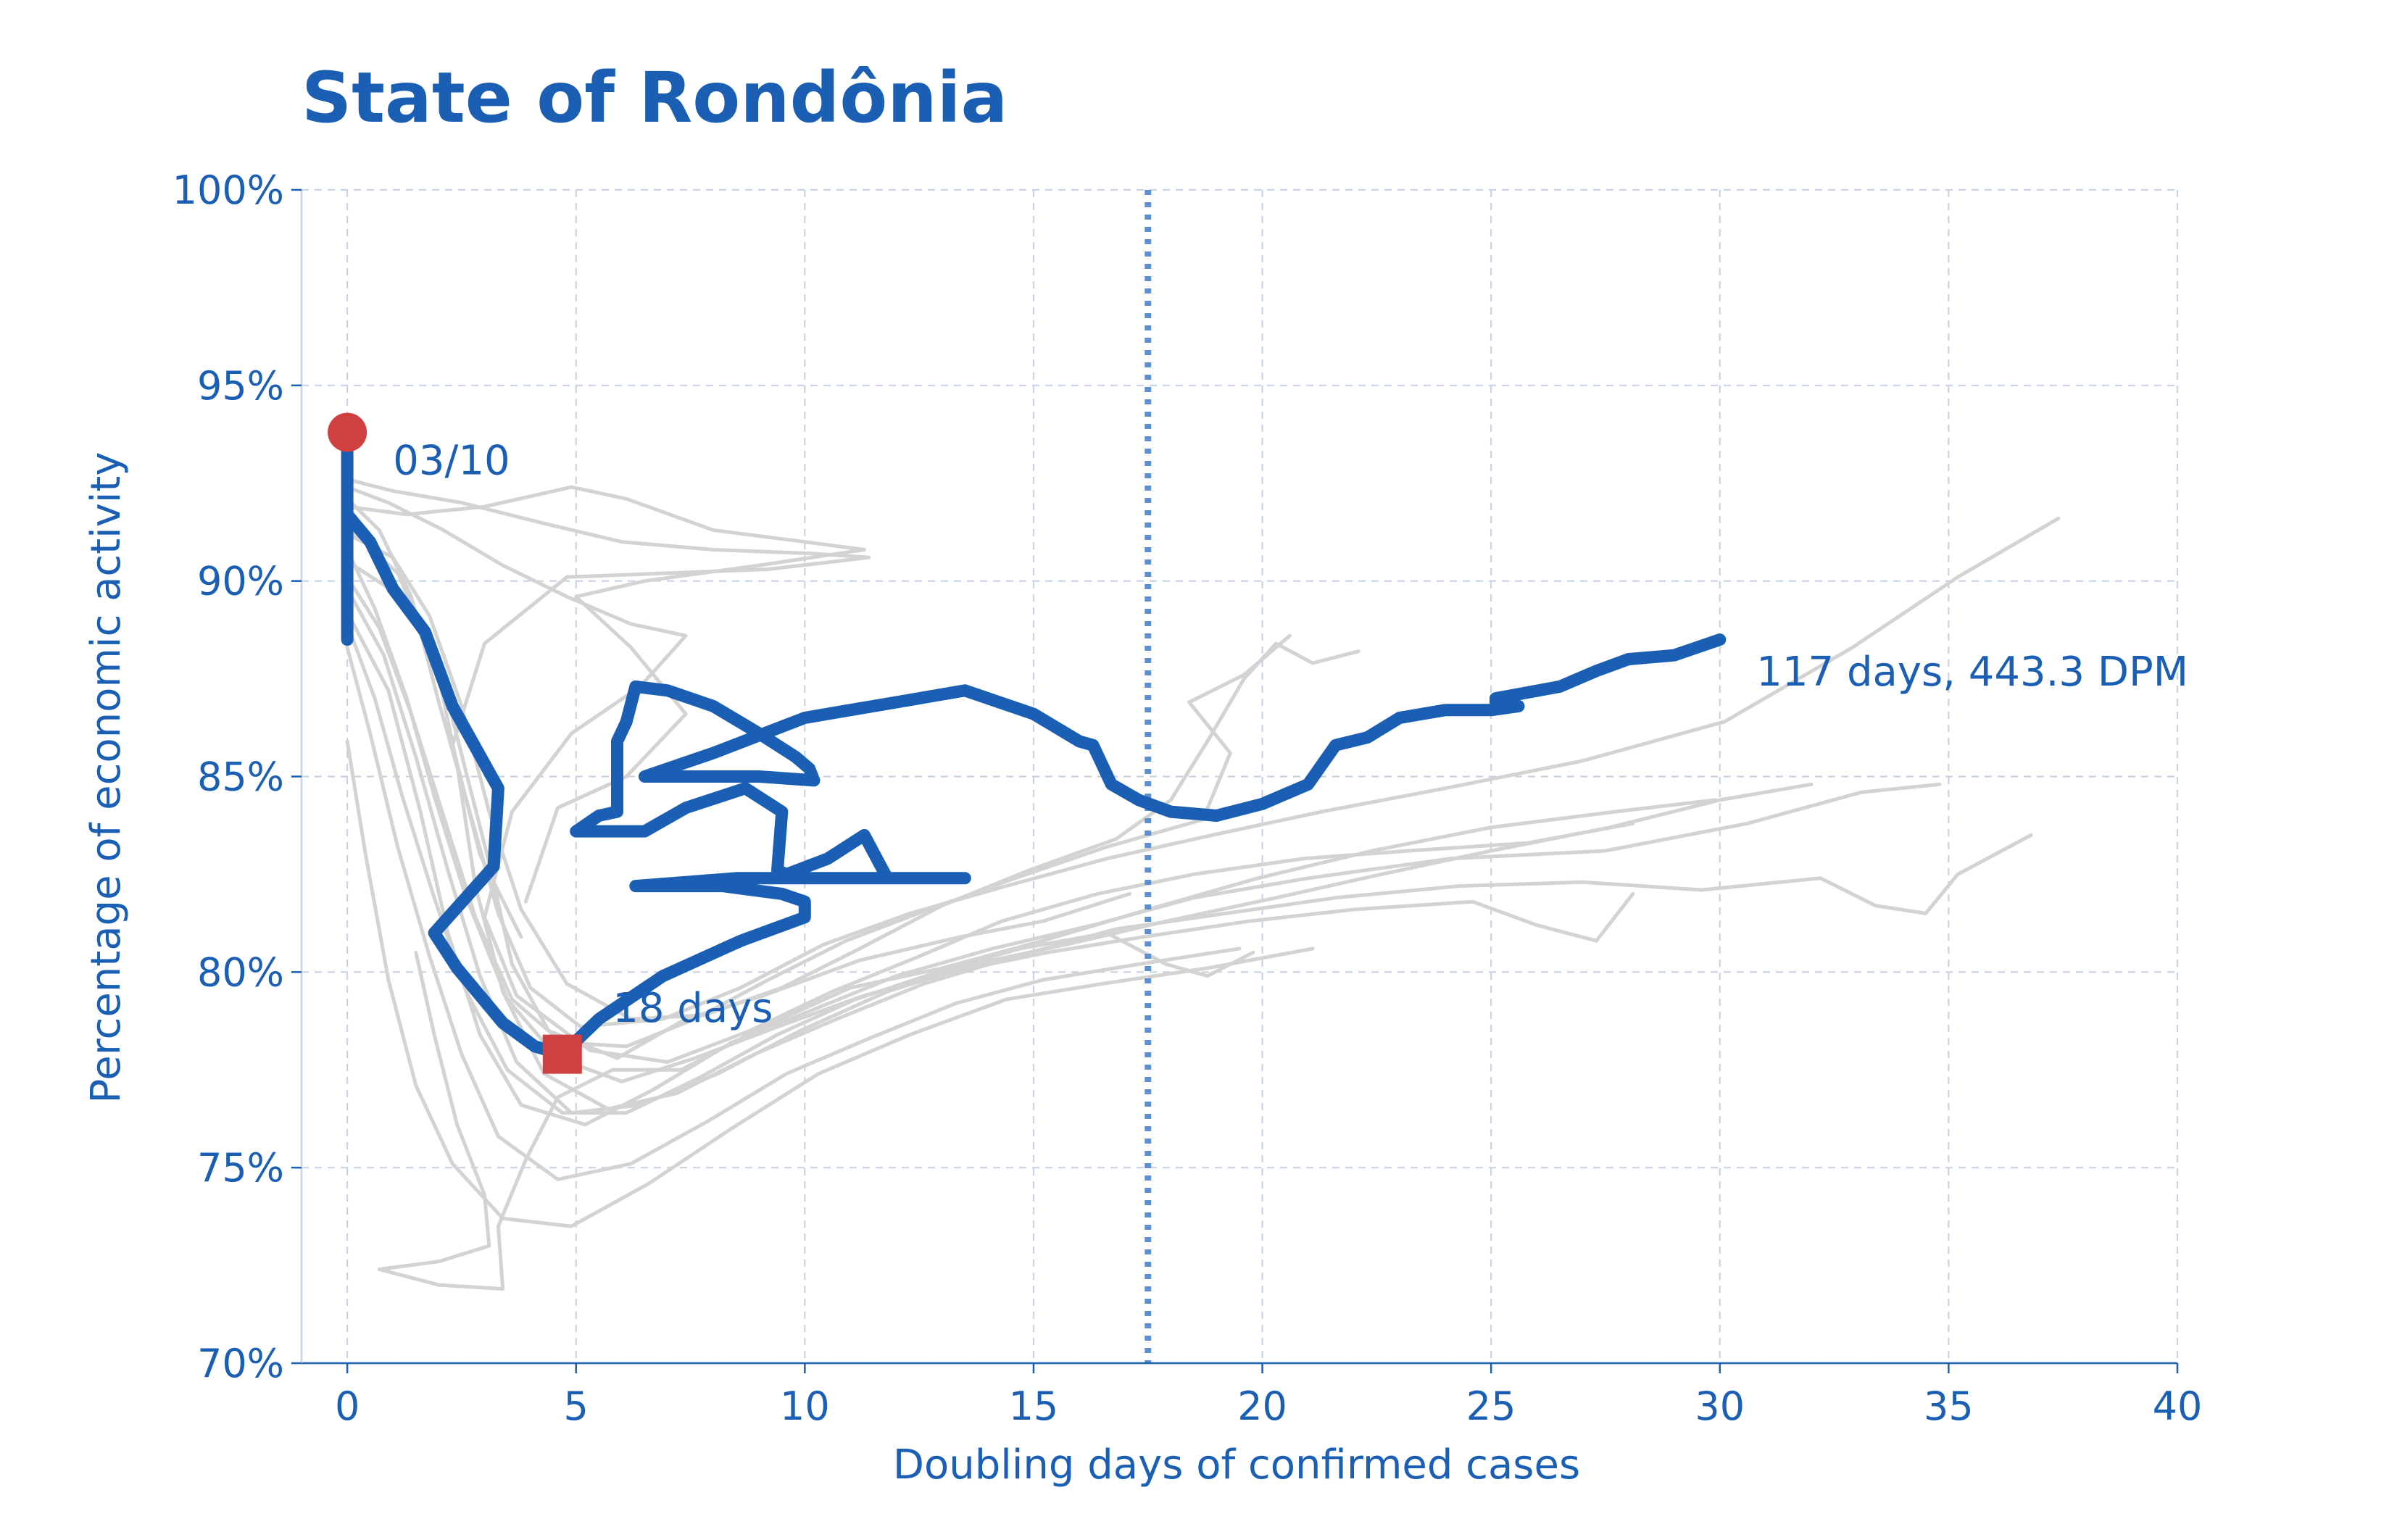 This screenshot has height=1540, width=2397. I want to click on y-tick-label-6: 100%, so click(228, 190).